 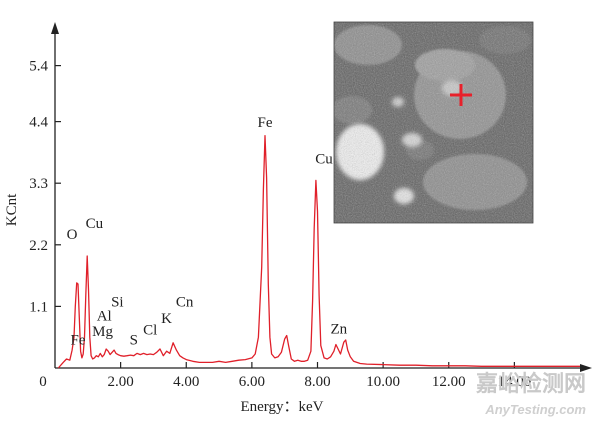 I want to click on peak-label: S, so click(x=134, y=340).